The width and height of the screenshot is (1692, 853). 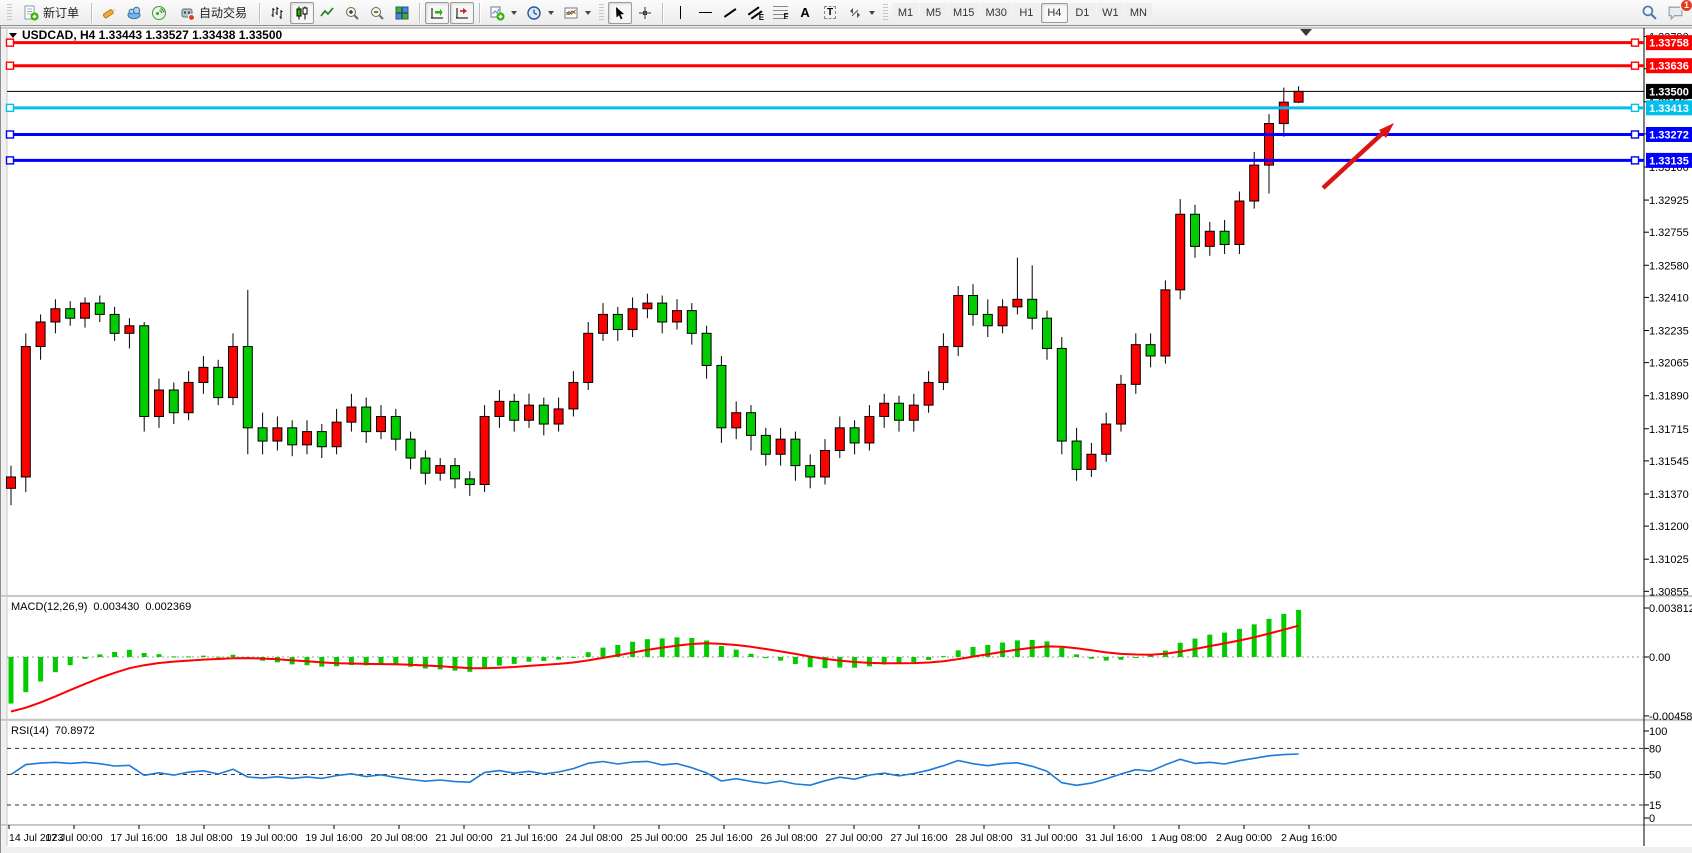 What do you see at coordinates (497, 13) in the screenshot?
I see `indicators-add-icon` at bounding box center [497, 13].